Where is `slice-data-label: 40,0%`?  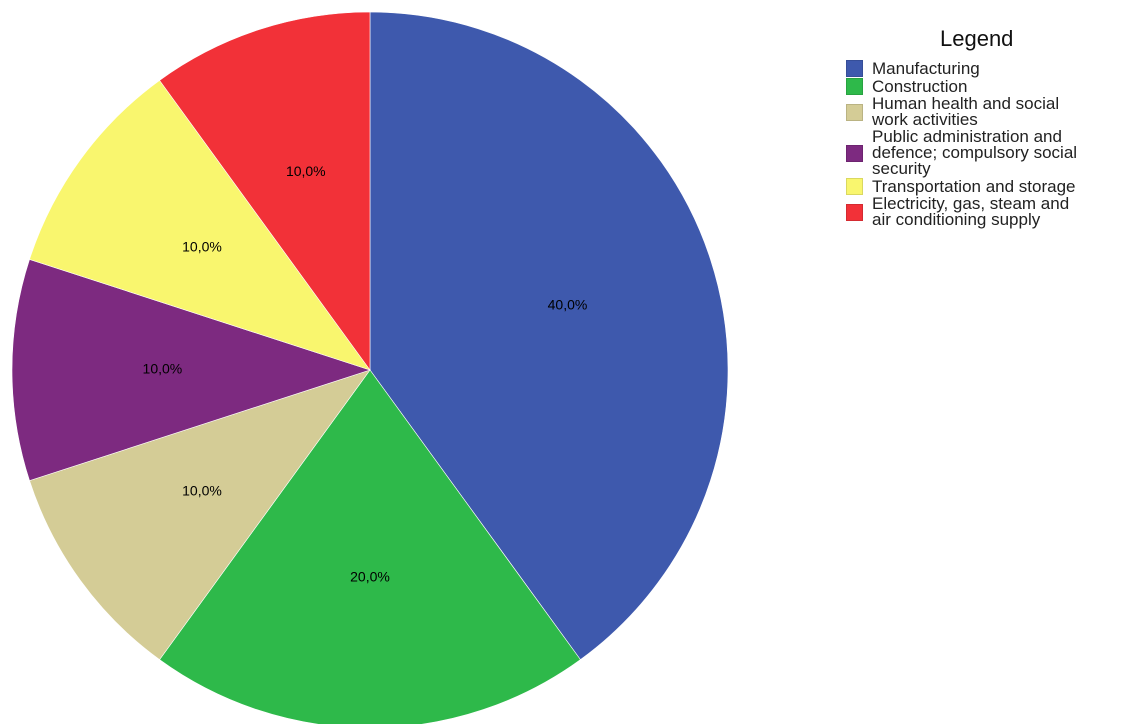 slice-data-label: 40,0% is located at coordinates (568, 305).